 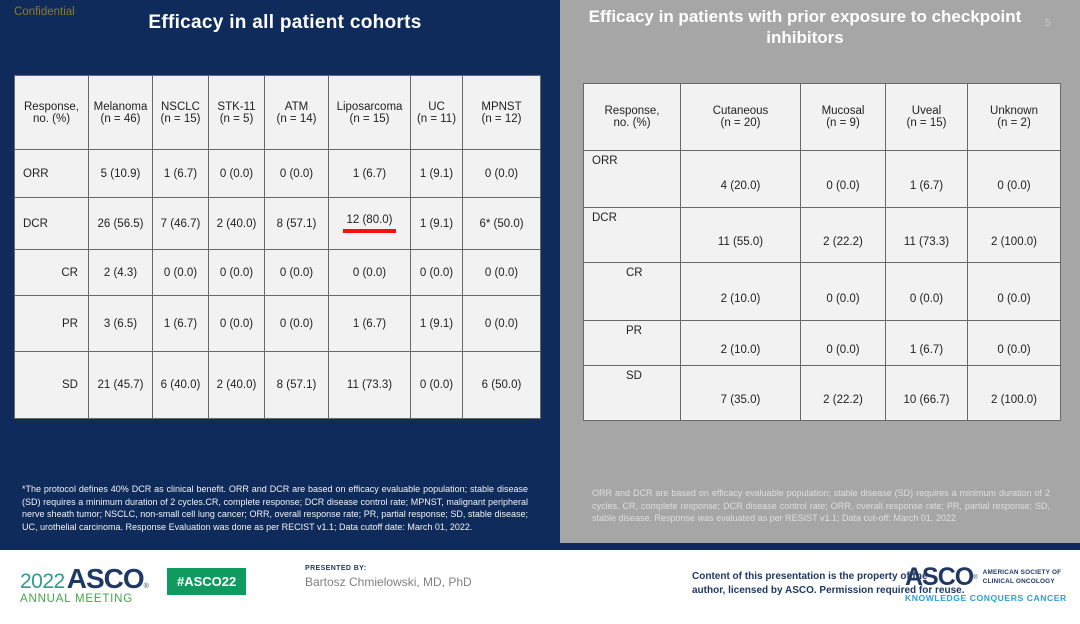 I want to click on column-header: Uveal (n = 15), so click(x=926, y=117).